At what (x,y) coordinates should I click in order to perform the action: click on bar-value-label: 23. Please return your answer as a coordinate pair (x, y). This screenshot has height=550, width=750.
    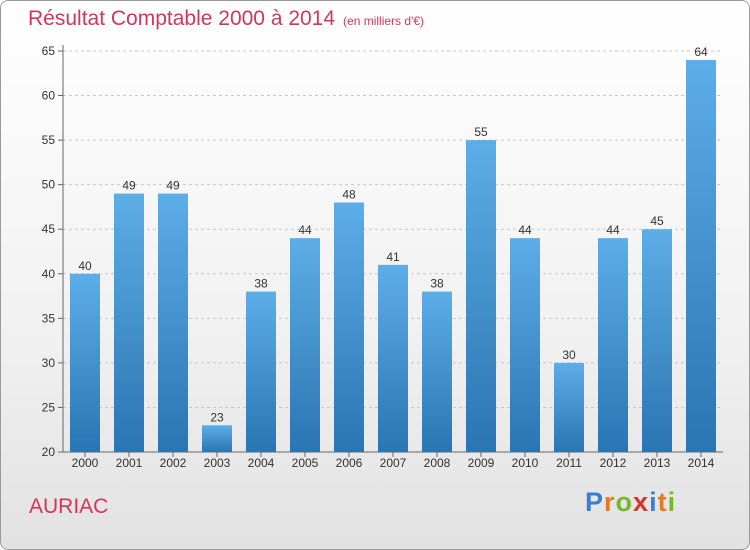
    Looking at the image, I should click on (217, 417).